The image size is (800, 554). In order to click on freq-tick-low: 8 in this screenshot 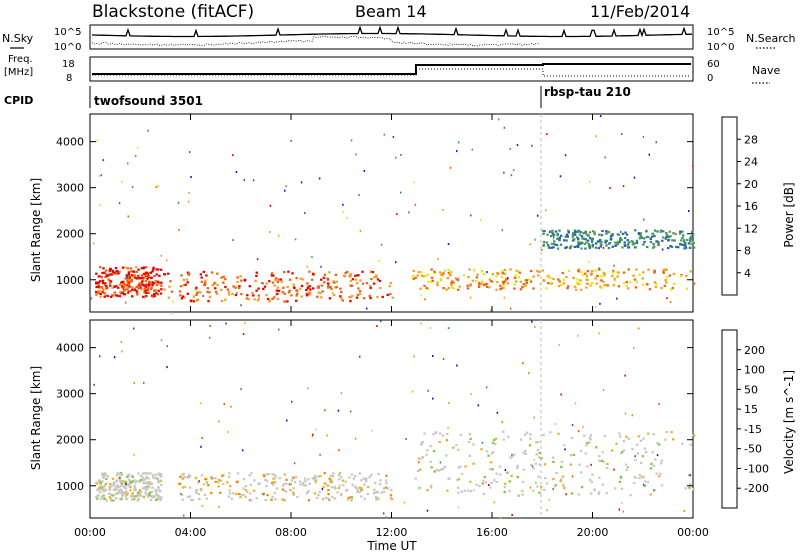, I will do `click(69, 78)`.